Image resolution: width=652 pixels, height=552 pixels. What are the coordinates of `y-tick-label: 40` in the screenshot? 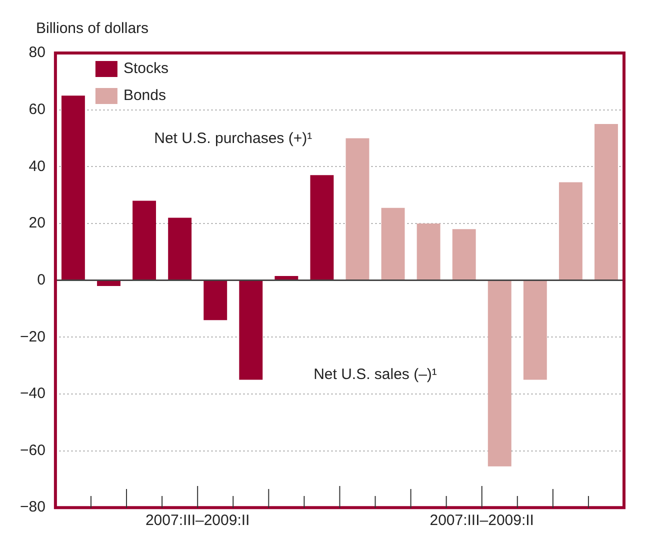 It's located at (37, 166).